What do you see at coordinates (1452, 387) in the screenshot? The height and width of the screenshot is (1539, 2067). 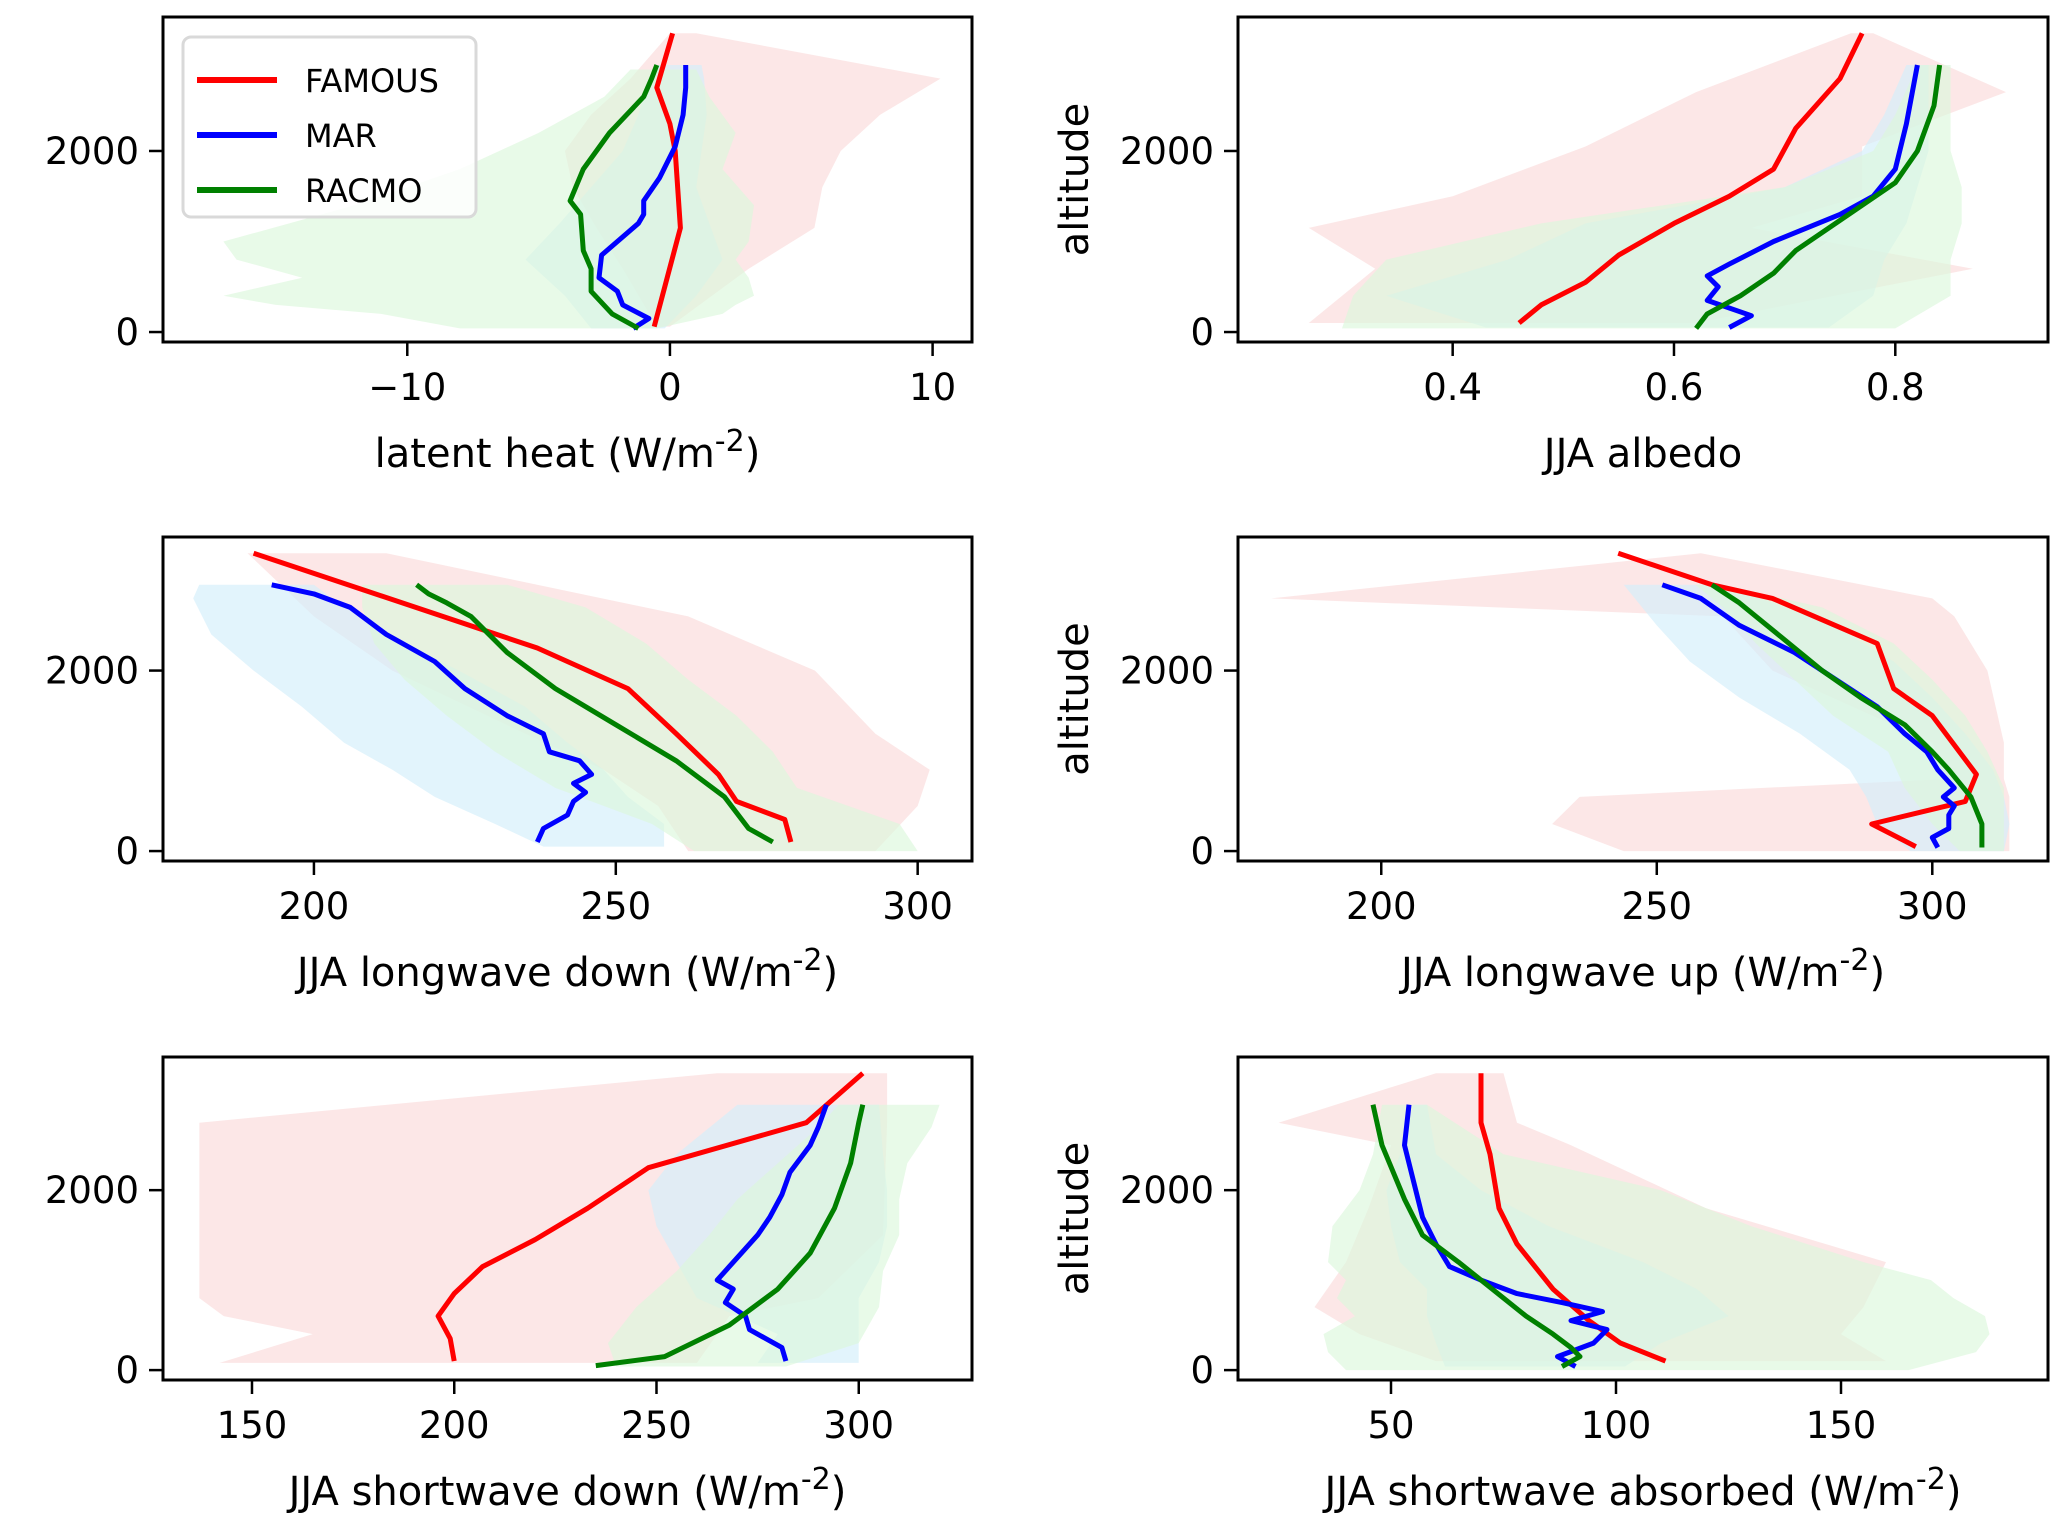 I see `x-tick-label: 0.4` at bounding box center [1452, 387].